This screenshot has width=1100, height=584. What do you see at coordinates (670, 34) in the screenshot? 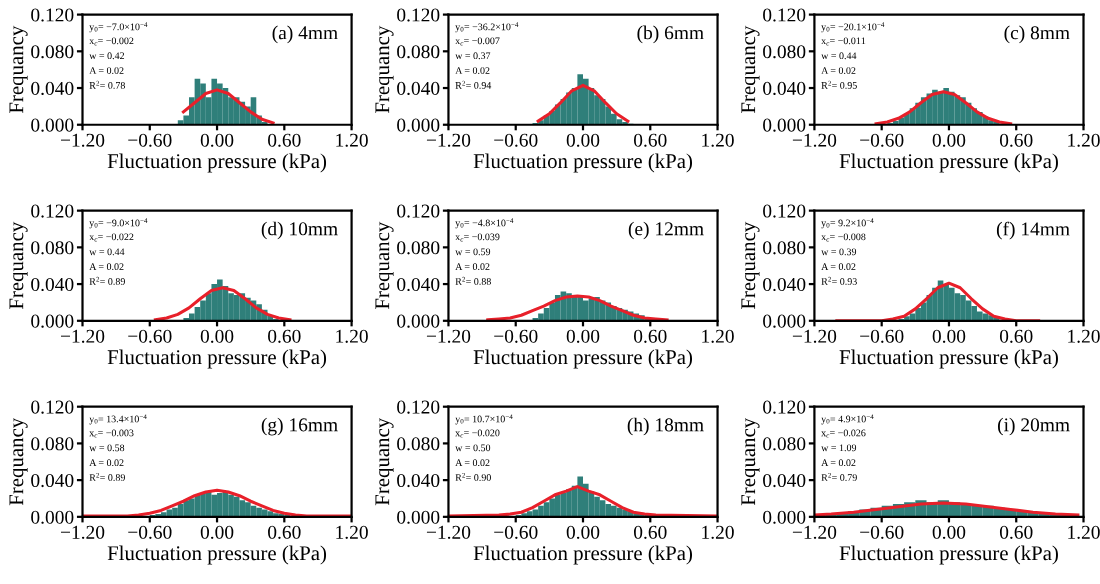
I see `annotation: (b) 6mm` at bounding box center [670, 34].